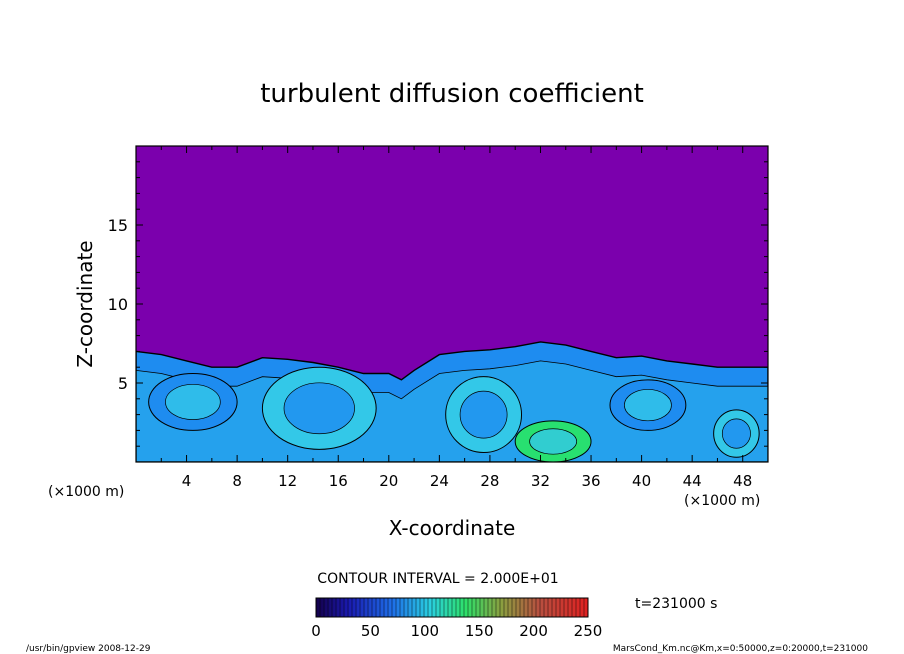 This screenshot has width=904, height=654. I want to click on eddy-2-core, so click(319, 408).